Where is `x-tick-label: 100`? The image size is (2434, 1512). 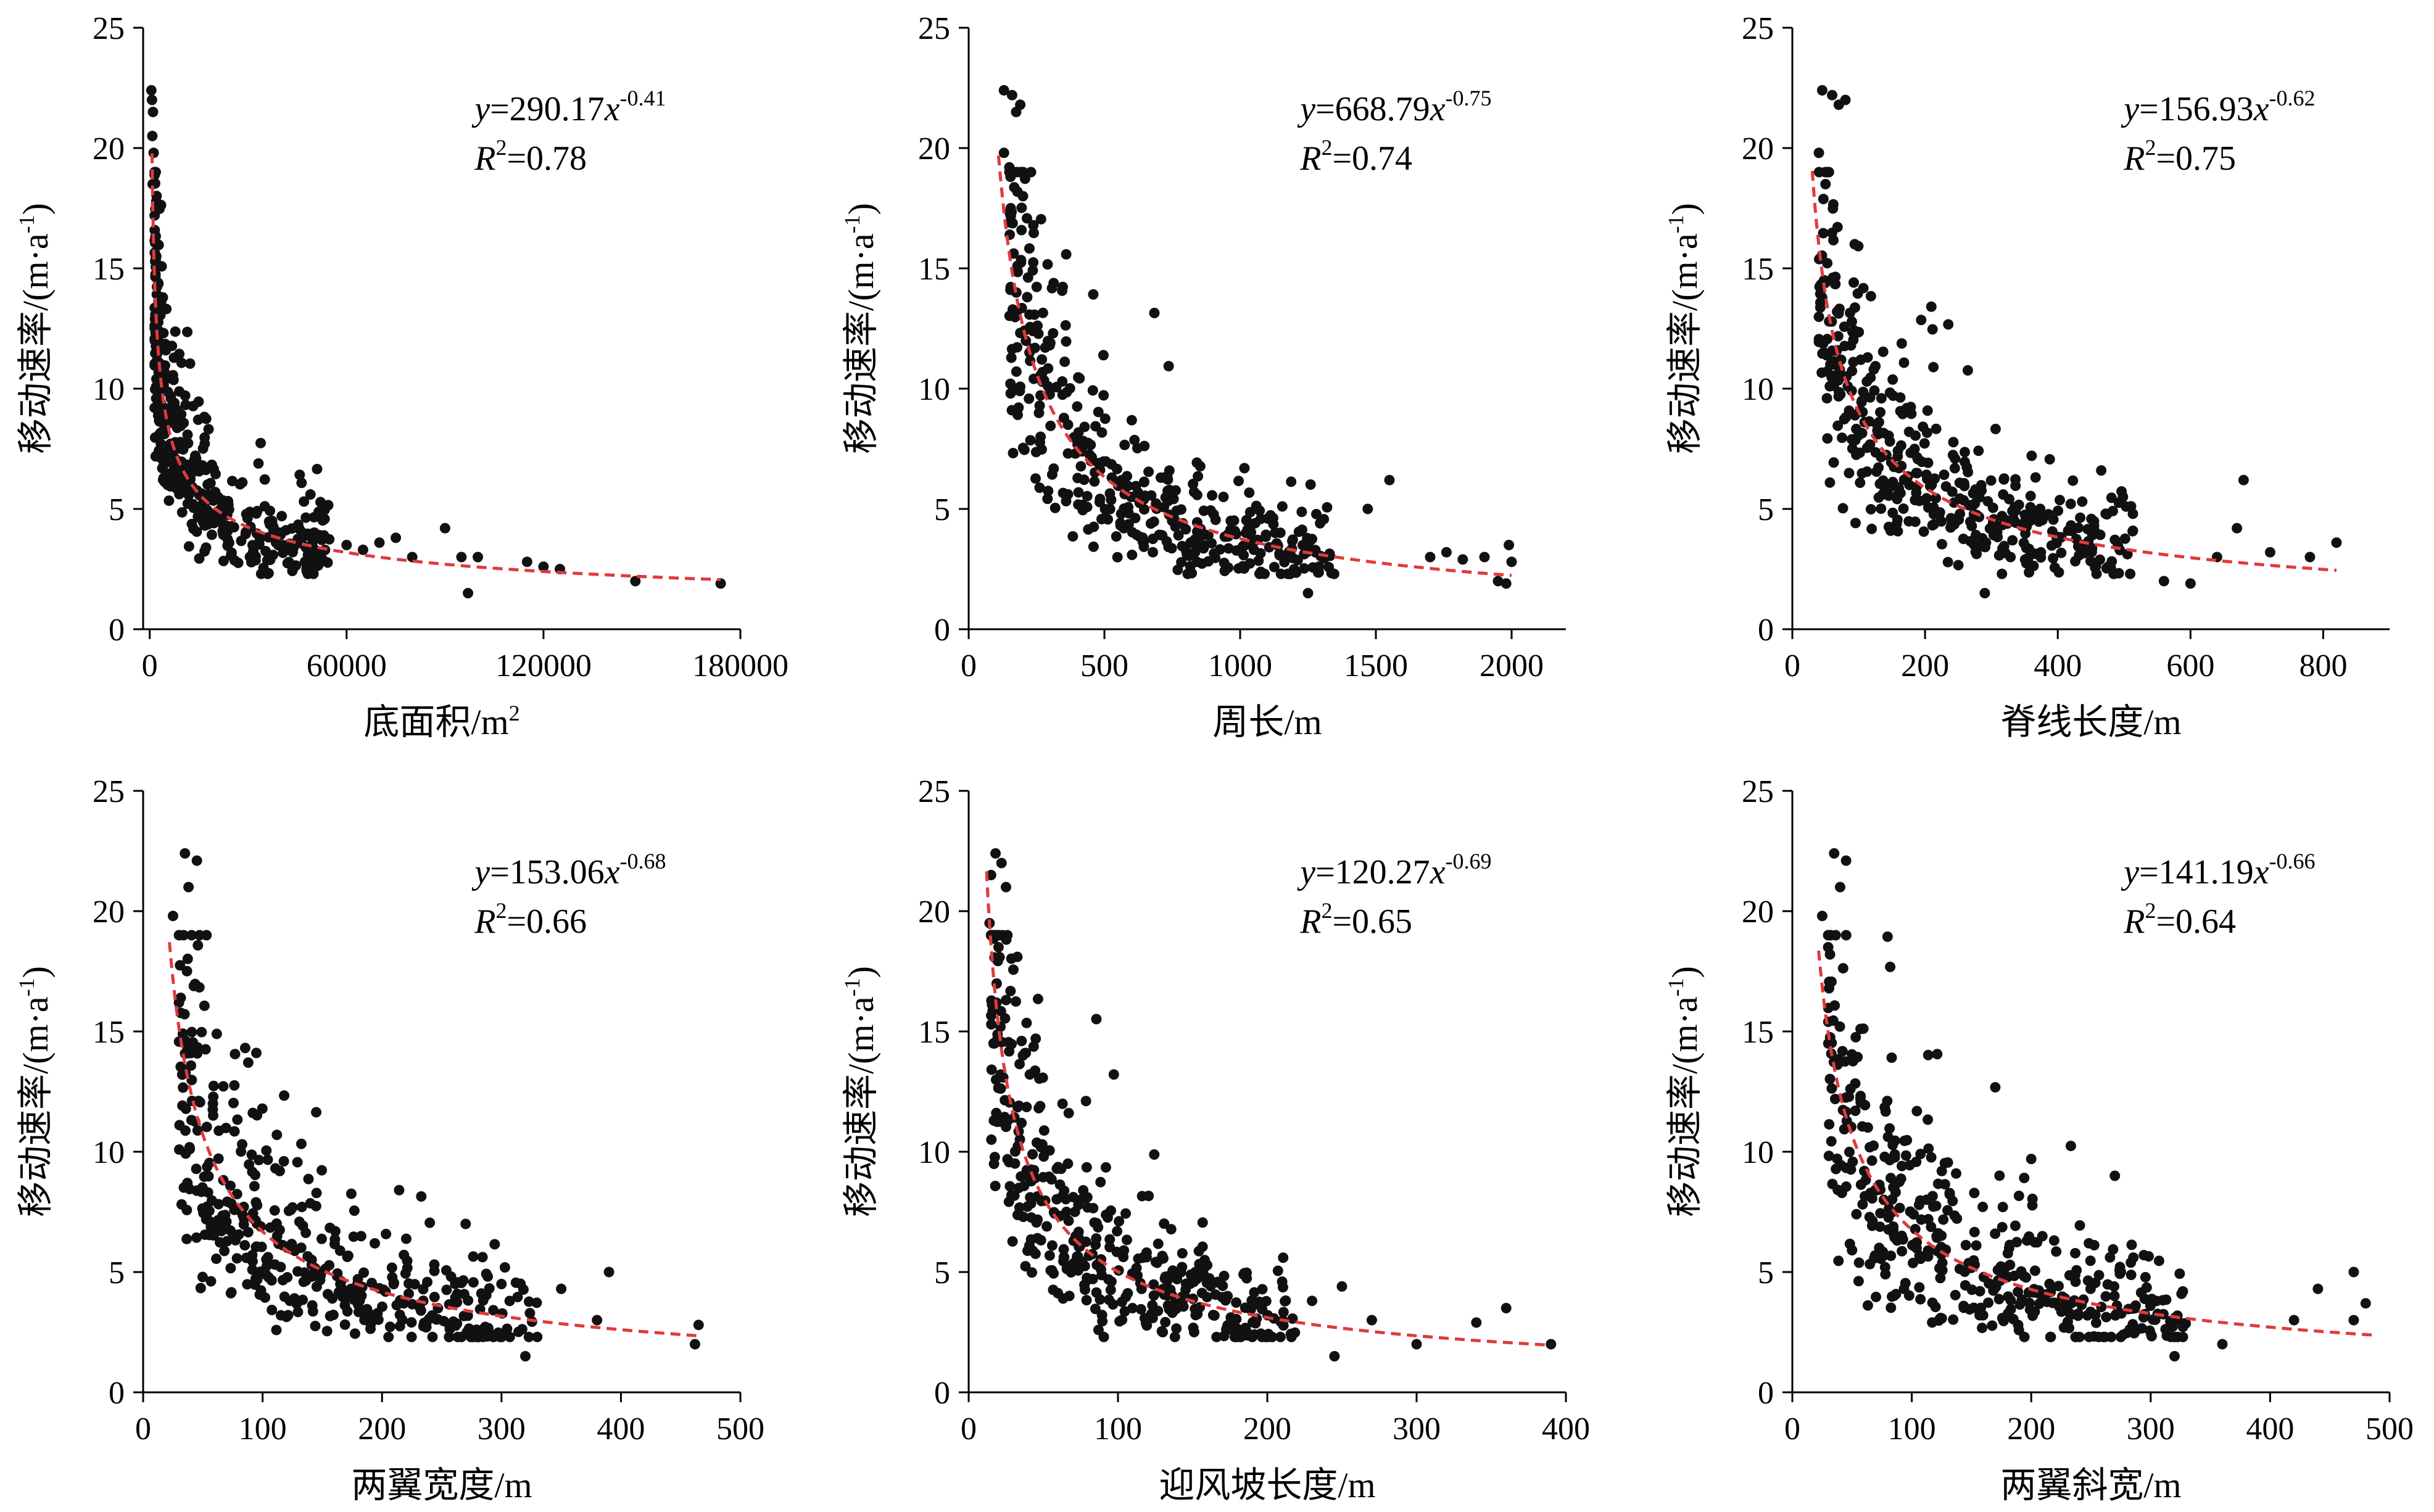
x-tick-label: 100 is located at coordinates (263, 1429).